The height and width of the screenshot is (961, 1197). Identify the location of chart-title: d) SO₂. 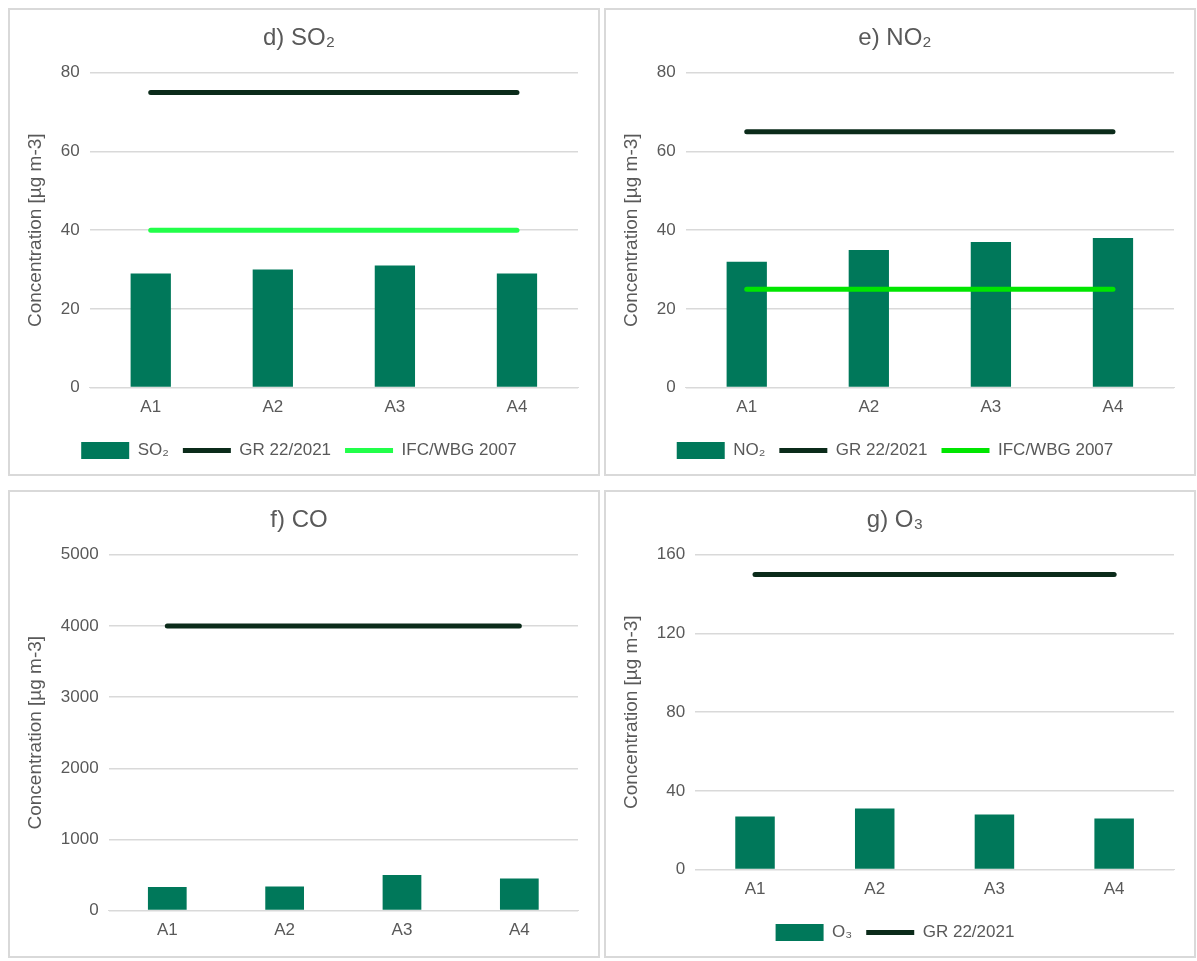
(299, 37).